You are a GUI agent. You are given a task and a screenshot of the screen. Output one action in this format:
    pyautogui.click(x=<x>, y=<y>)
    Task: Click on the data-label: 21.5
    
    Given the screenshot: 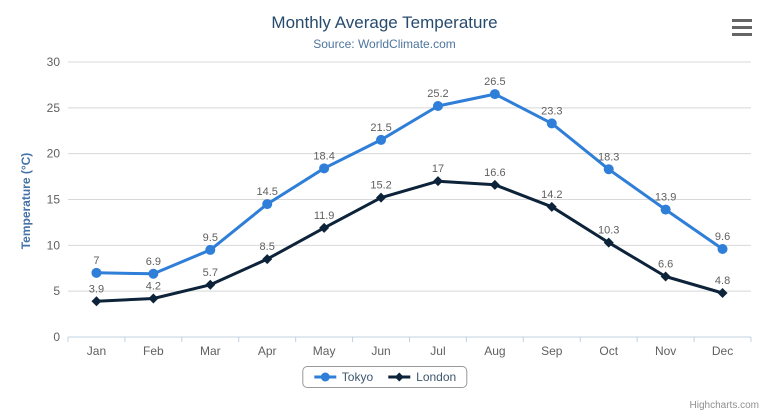 What is the action you would take?
    pyautogui.click(x=380, y=128)
    